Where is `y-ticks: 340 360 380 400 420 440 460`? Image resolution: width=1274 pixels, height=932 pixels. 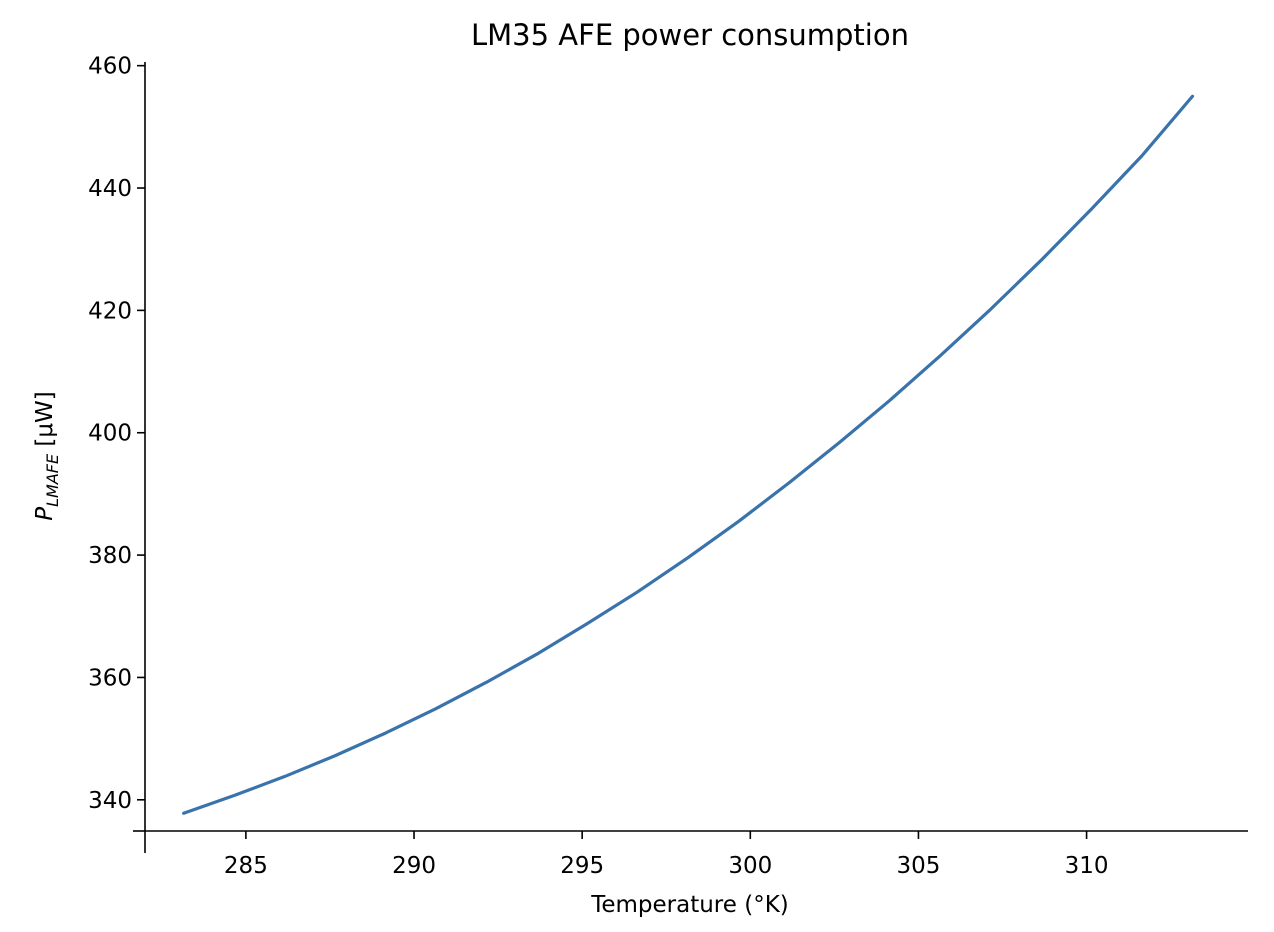
y-ticks: 340 360 380 400 420 440 460 is located at coordinates (116, 443).